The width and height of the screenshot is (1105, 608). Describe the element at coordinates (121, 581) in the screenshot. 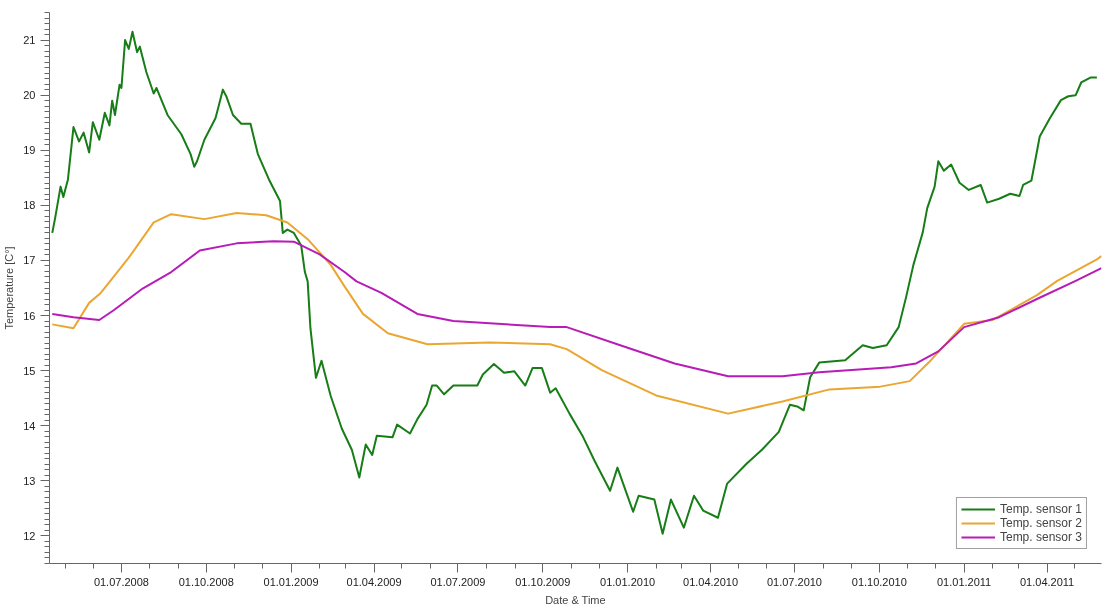

I see `x-tick-label: 01.07.2008` at that location.